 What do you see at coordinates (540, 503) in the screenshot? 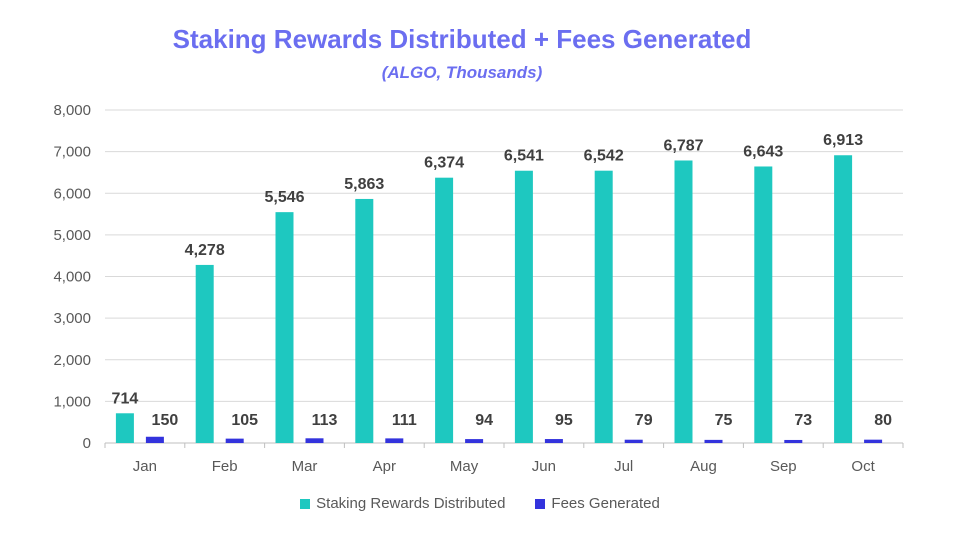
I see `legend-swatch-fees` at bounding box center [540, 503].